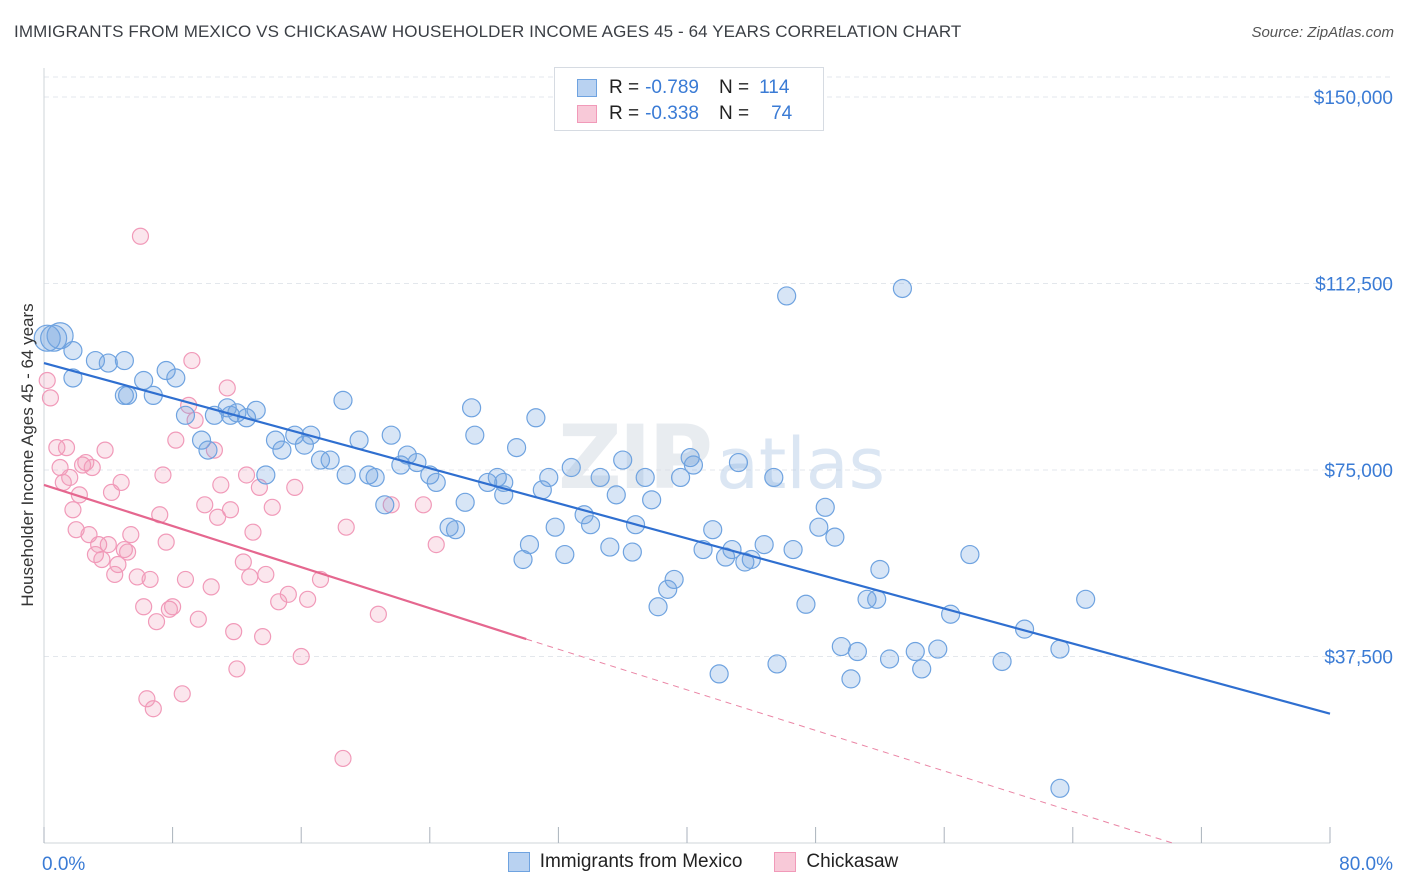  Describe the element at coordinates (782, 113) in the screenshot. I see `n-value-chickasaw: 74` at that location.